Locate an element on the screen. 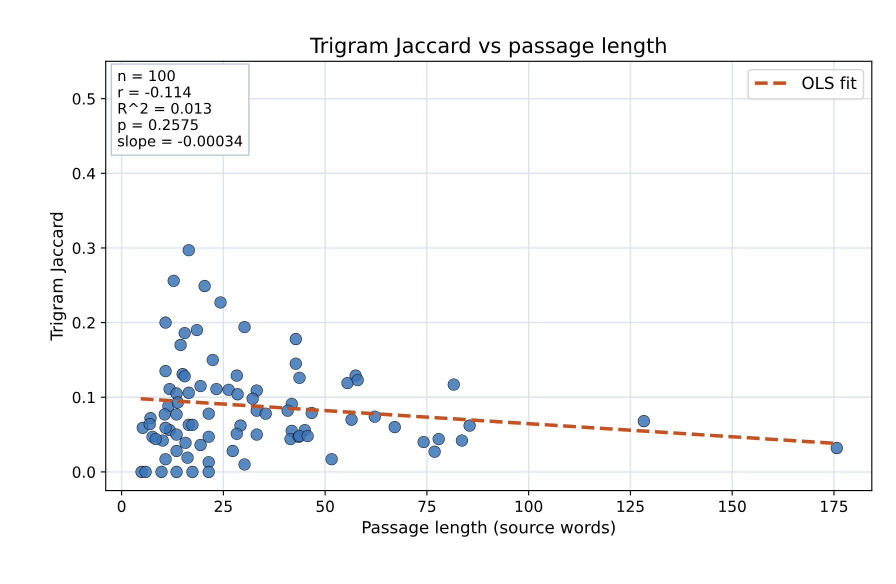  x-tick-label: 100 is located at coordinates (529, 506).